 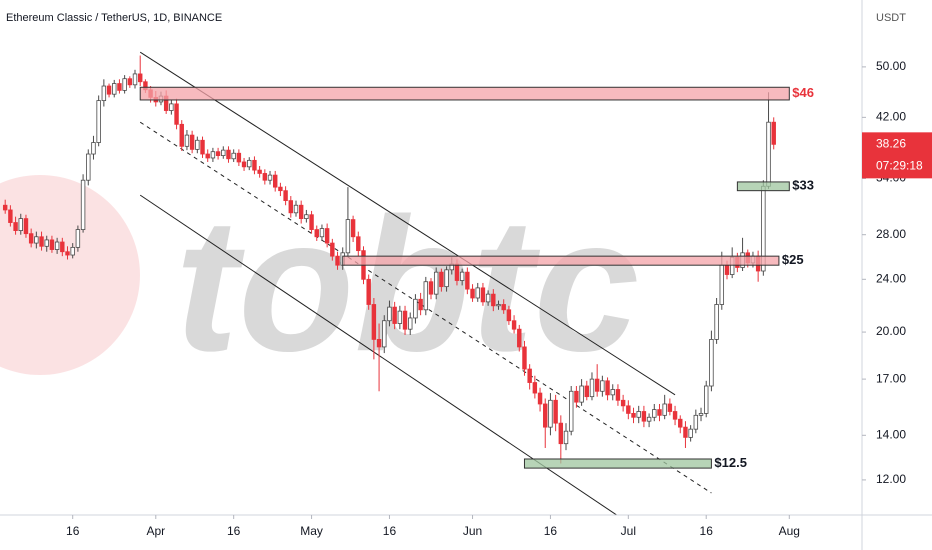 What do you see at coordinates (891, 479) in the screenshot?
I see `y-tick-label: 12.00` at bounding box center [891, 479].